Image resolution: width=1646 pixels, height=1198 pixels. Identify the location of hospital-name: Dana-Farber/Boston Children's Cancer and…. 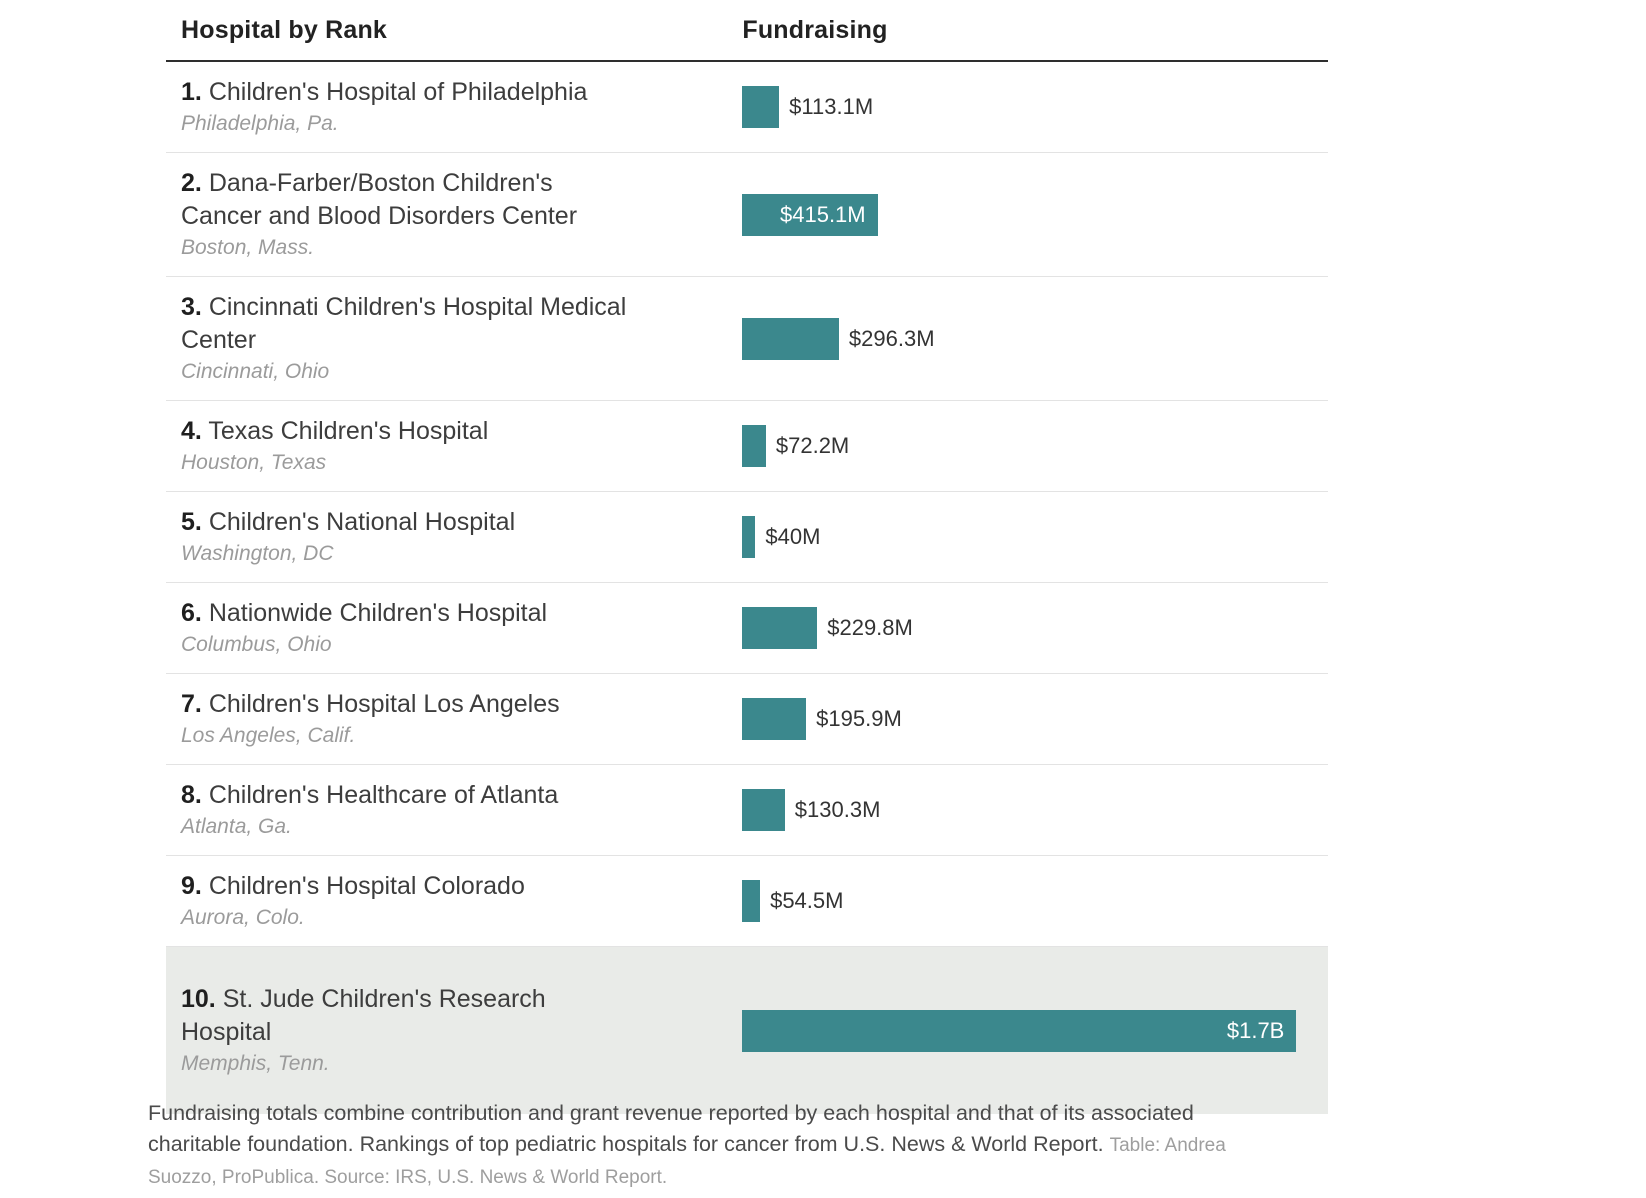
(379, 199).